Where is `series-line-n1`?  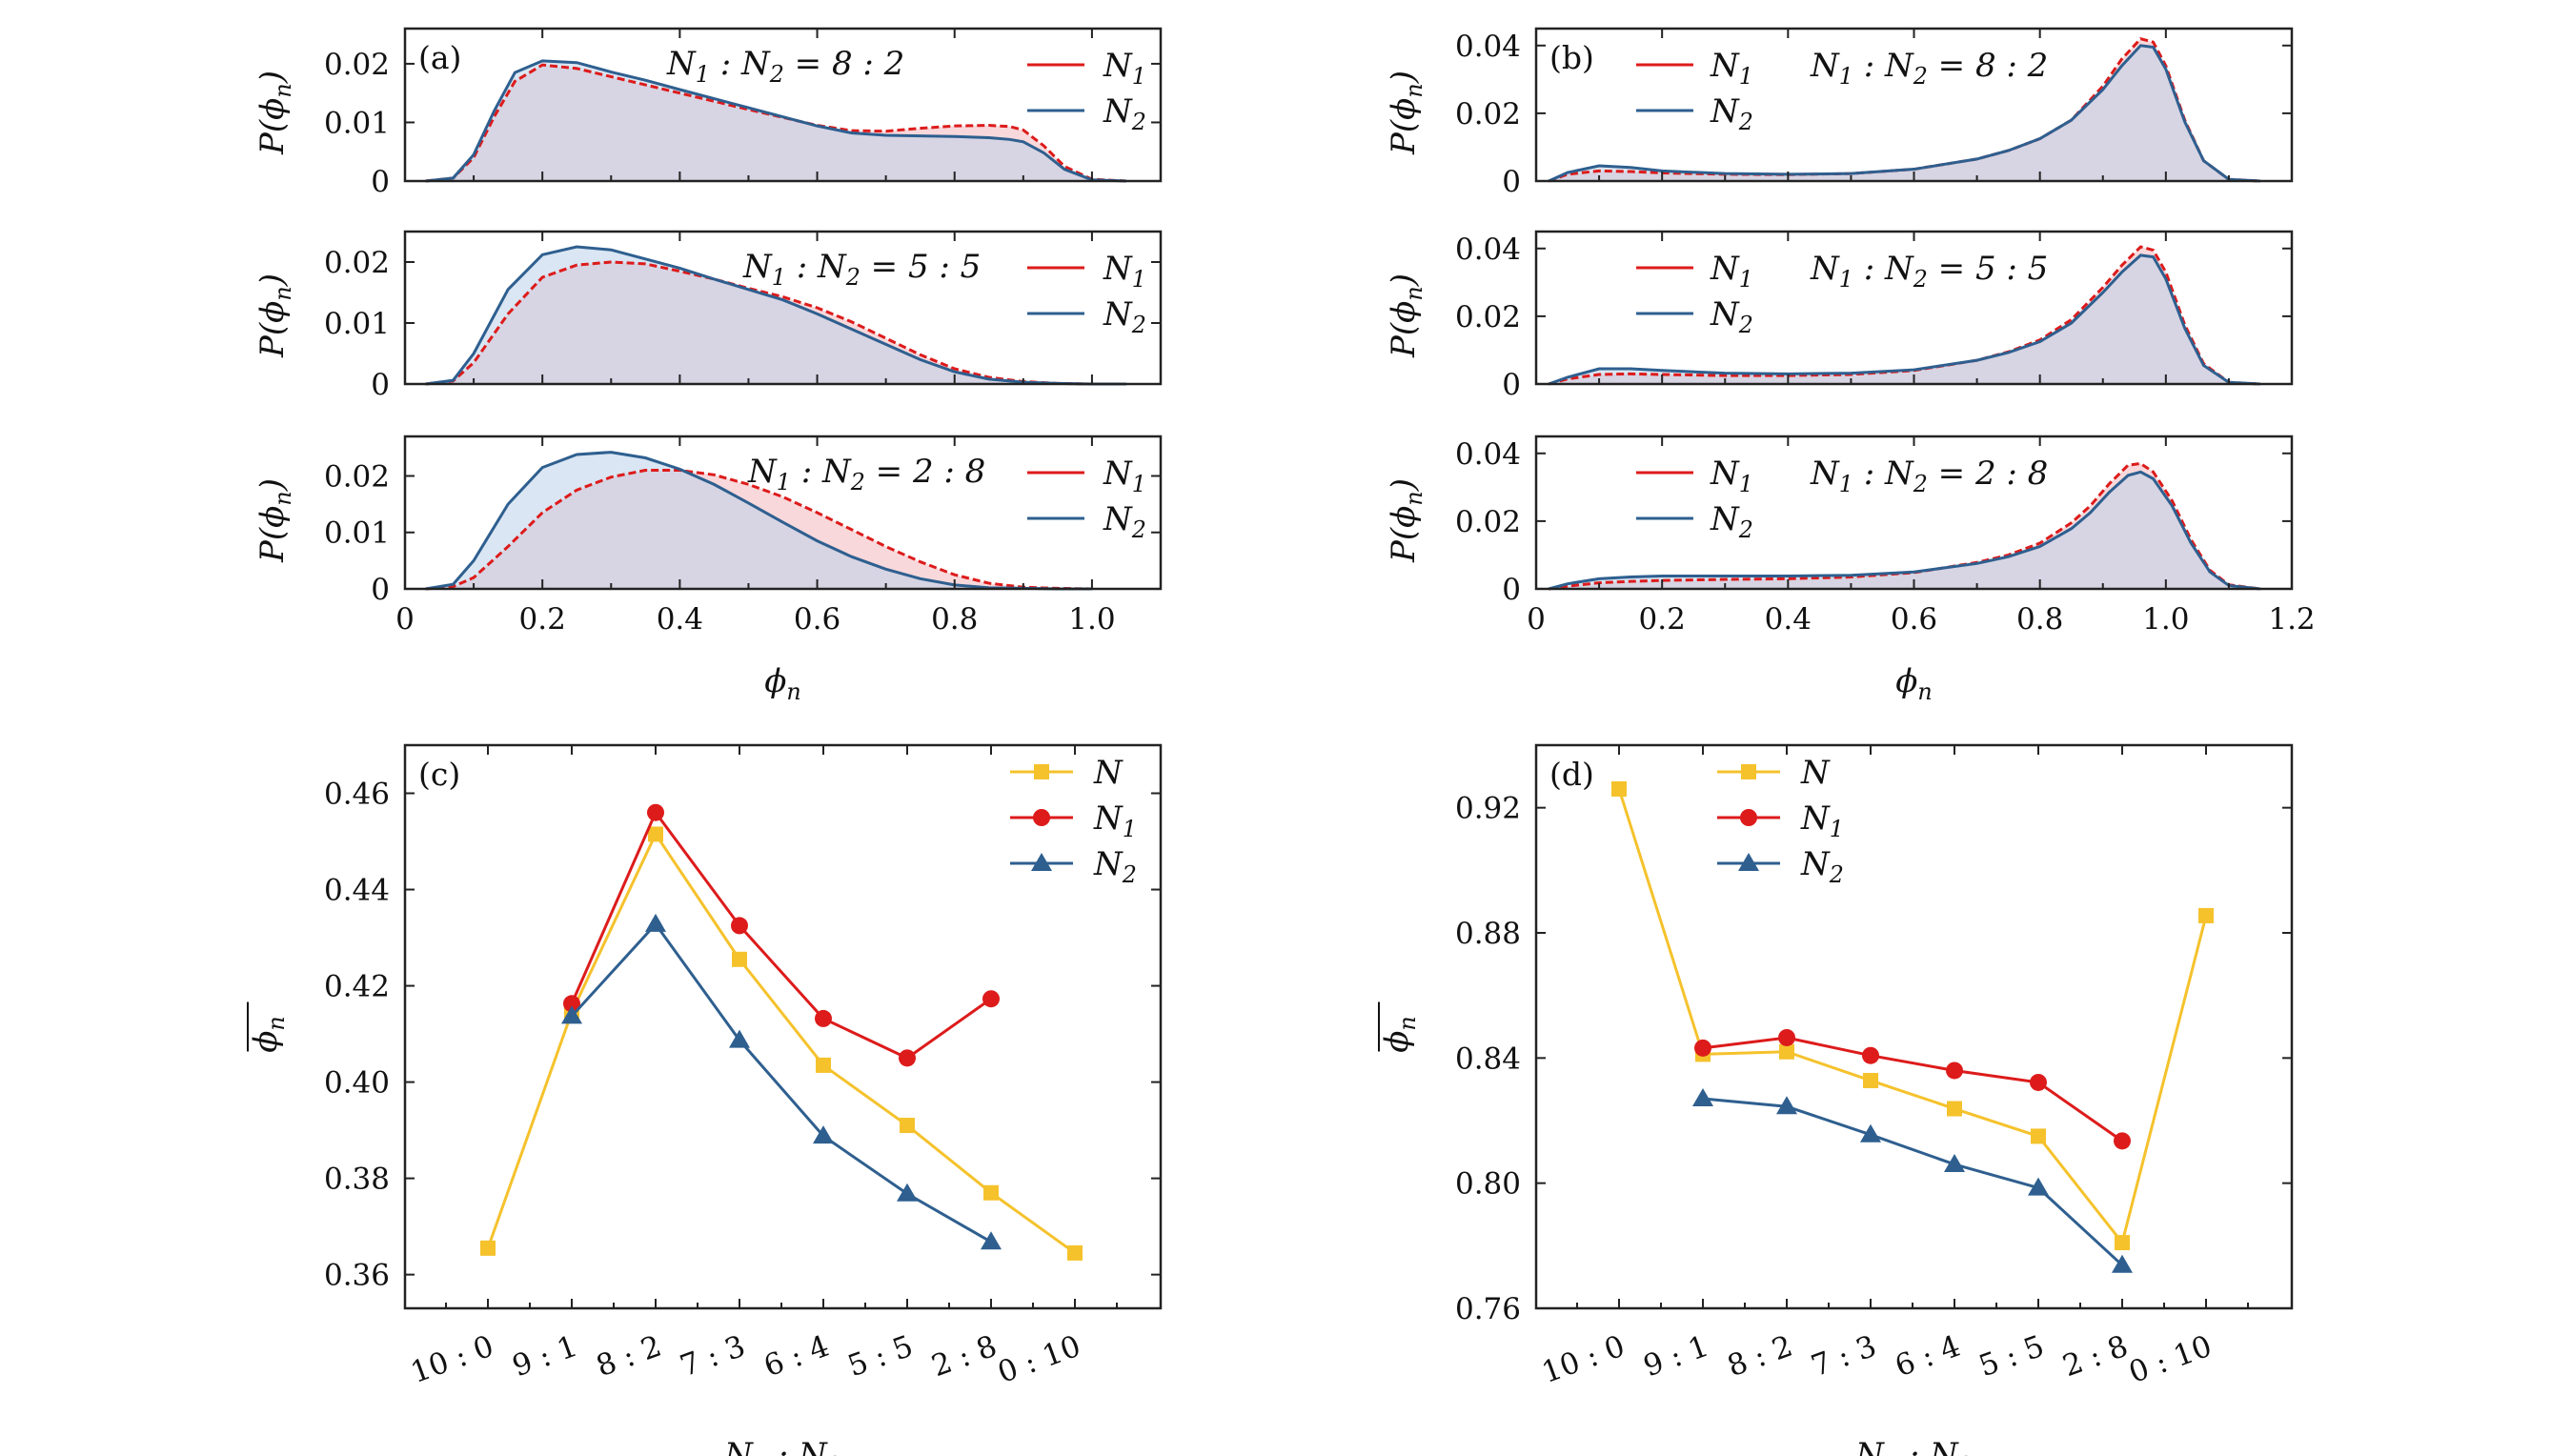 series-line-n1 is located at coordinates (1912, 1089).